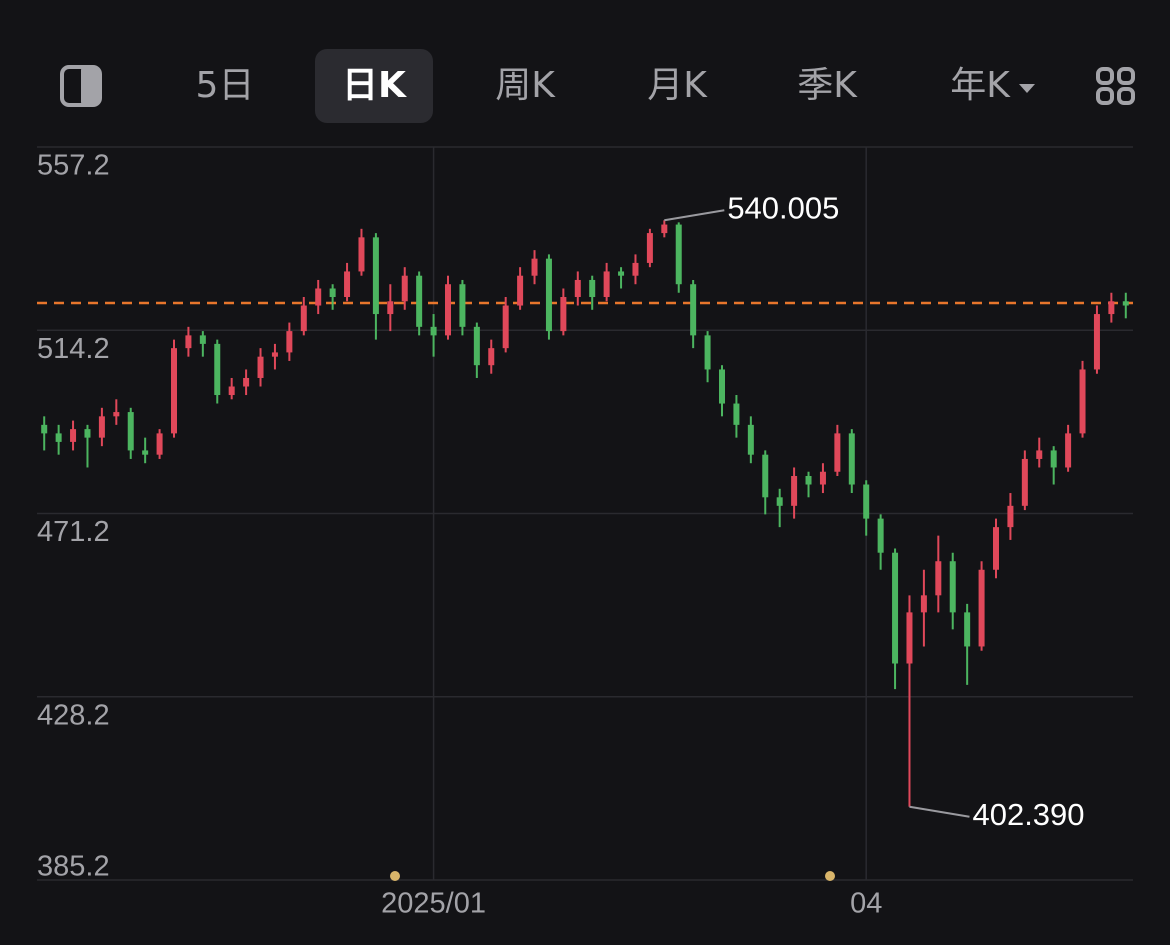 This screenshot has width=1170, height=945. I want to click on more-icon, so click(1115, 86).